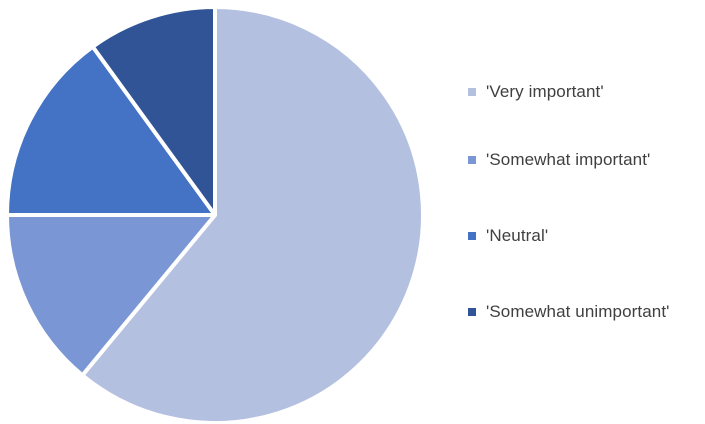 This screenshot has width=705, height=424. Describe the element at coordinates (111, 295) in the screenshot. I see `pie-slice-somewhat-important` at that location.